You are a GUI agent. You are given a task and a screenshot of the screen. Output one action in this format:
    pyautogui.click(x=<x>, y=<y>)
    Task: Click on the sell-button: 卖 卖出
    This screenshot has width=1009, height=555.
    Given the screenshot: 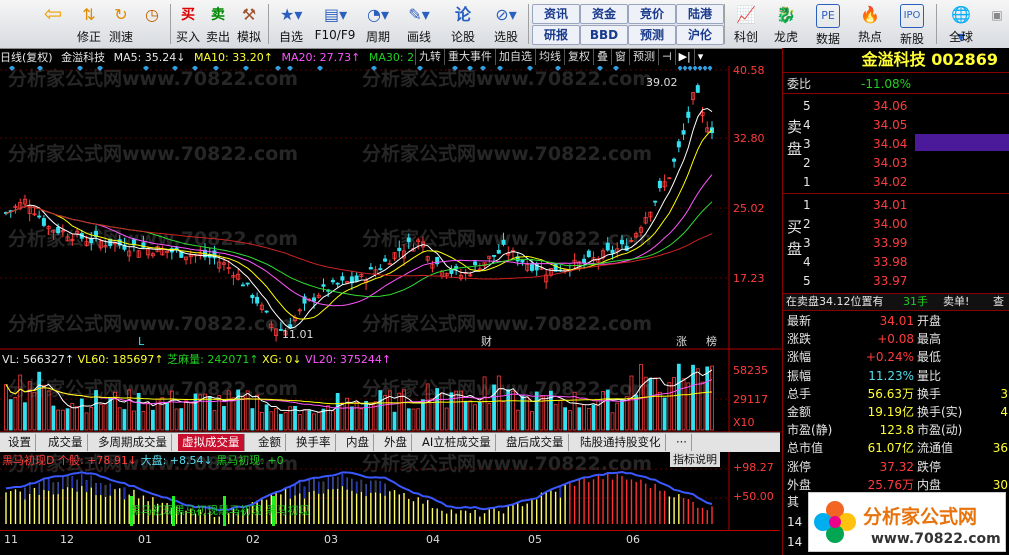 What is the action you would take?
    pyautogui.click(x=218, y=24)
    